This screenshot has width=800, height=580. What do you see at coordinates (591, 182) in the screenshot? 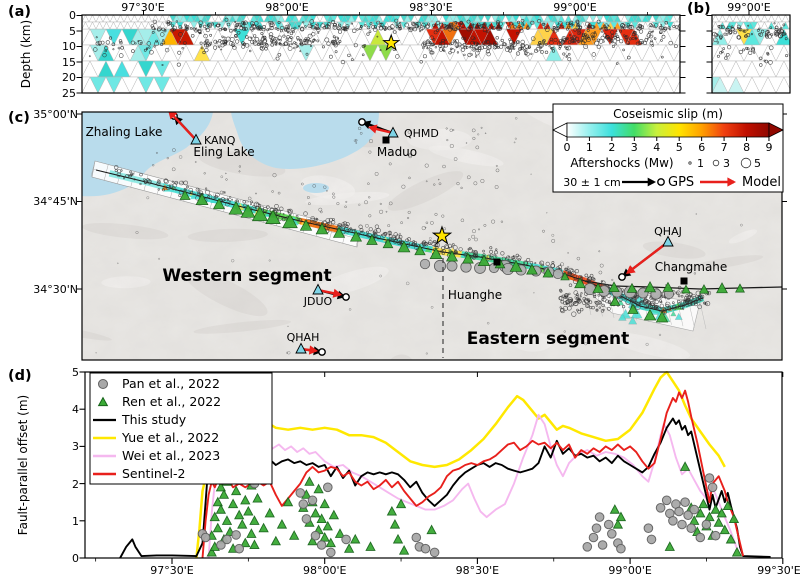
I see `gps-scale-label: 30 ± 1 cm` at bounding box center [591, 182].